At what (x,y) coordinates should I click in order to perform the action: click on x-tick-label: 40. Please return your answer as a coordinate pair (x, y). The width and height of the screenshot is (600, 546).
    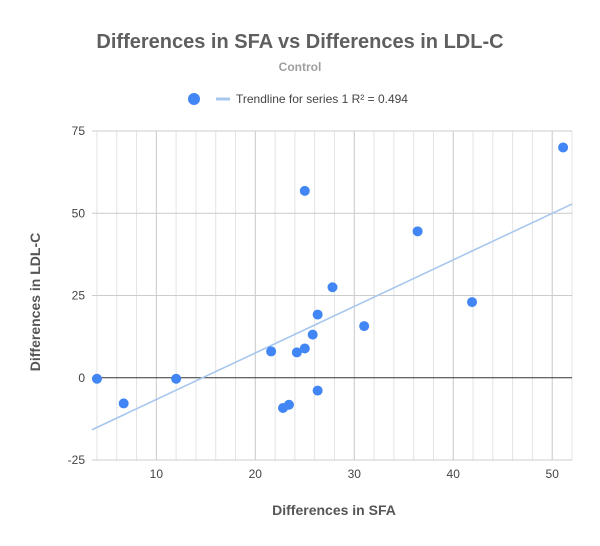
    Looking at the image, I should click on (454, 474).